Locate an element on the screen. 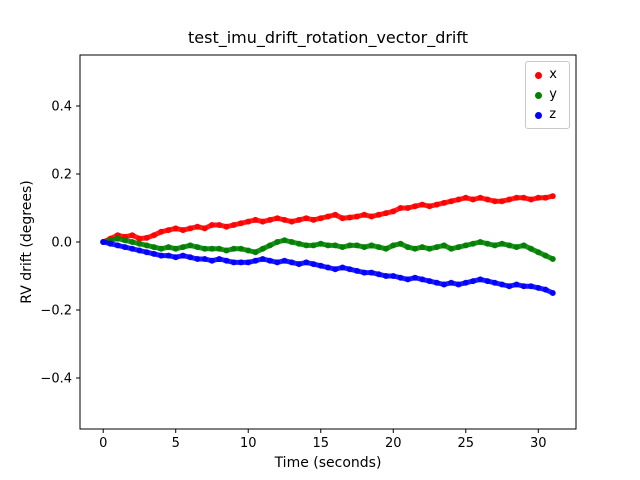 Image resolution: width=640 pixels, height=480 pixels. y-tick-label: −0.2 is located at coordinates (56, 311).